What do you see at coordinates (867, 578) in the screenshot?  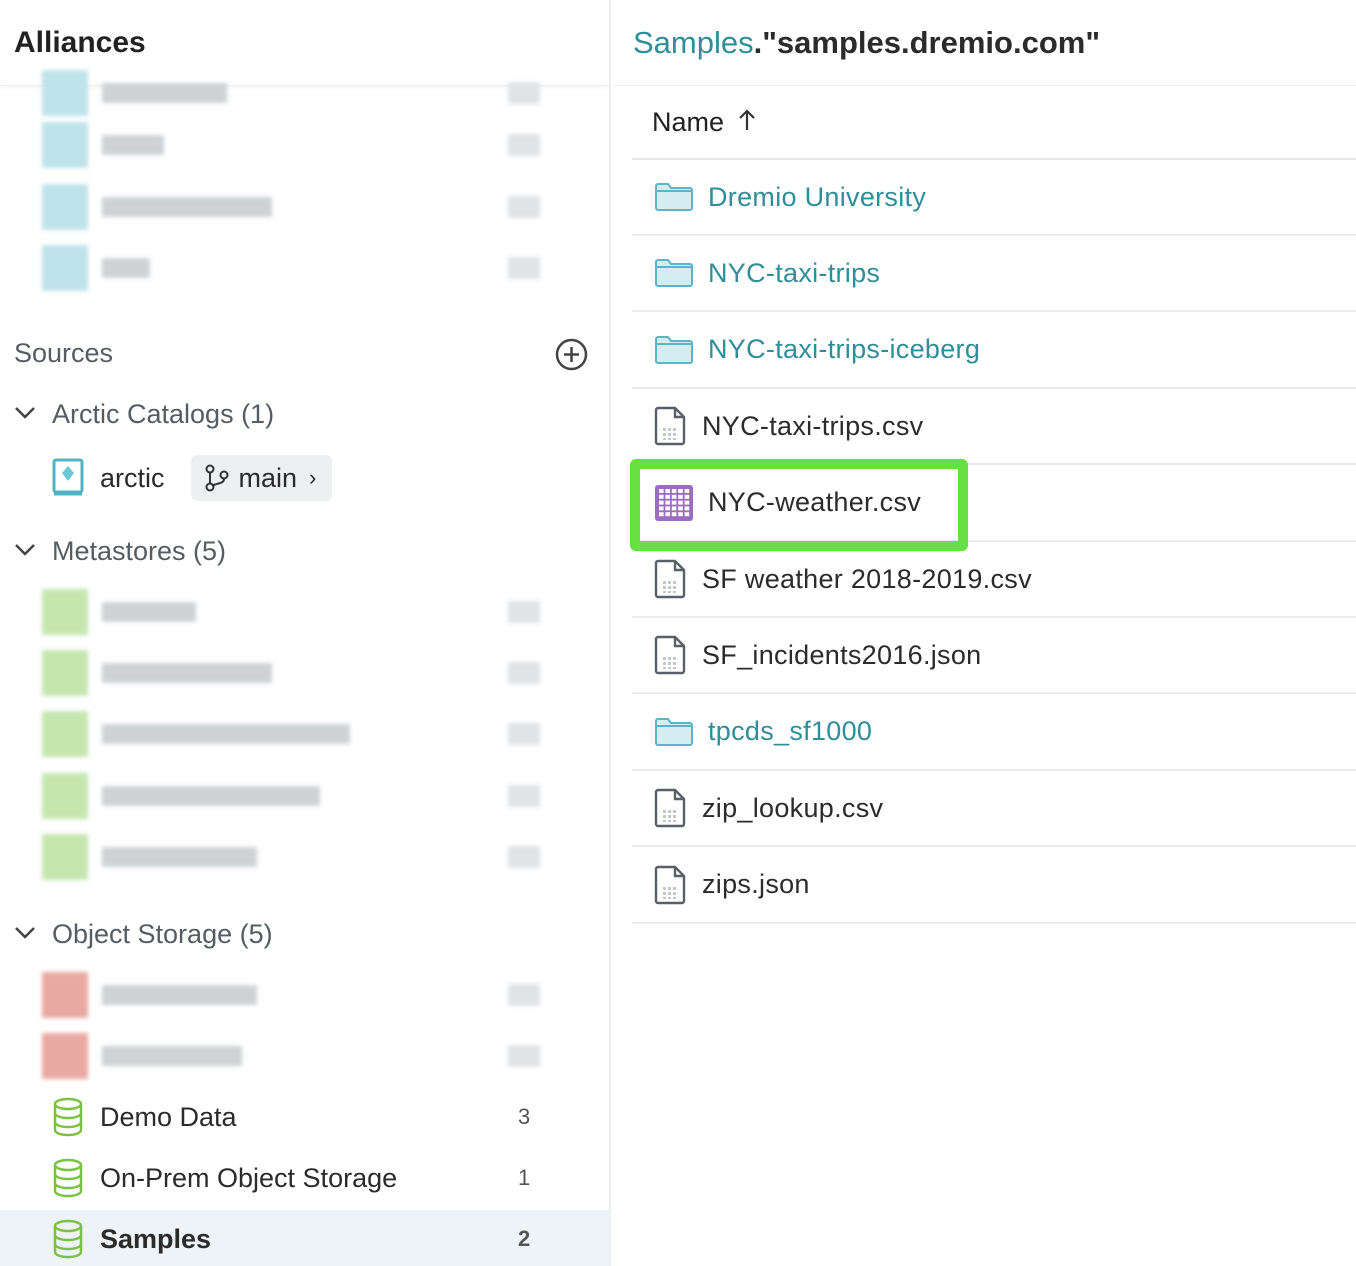 I see `row-name: SF weather 2018-2019.csv` at bounding box center [867, 578].